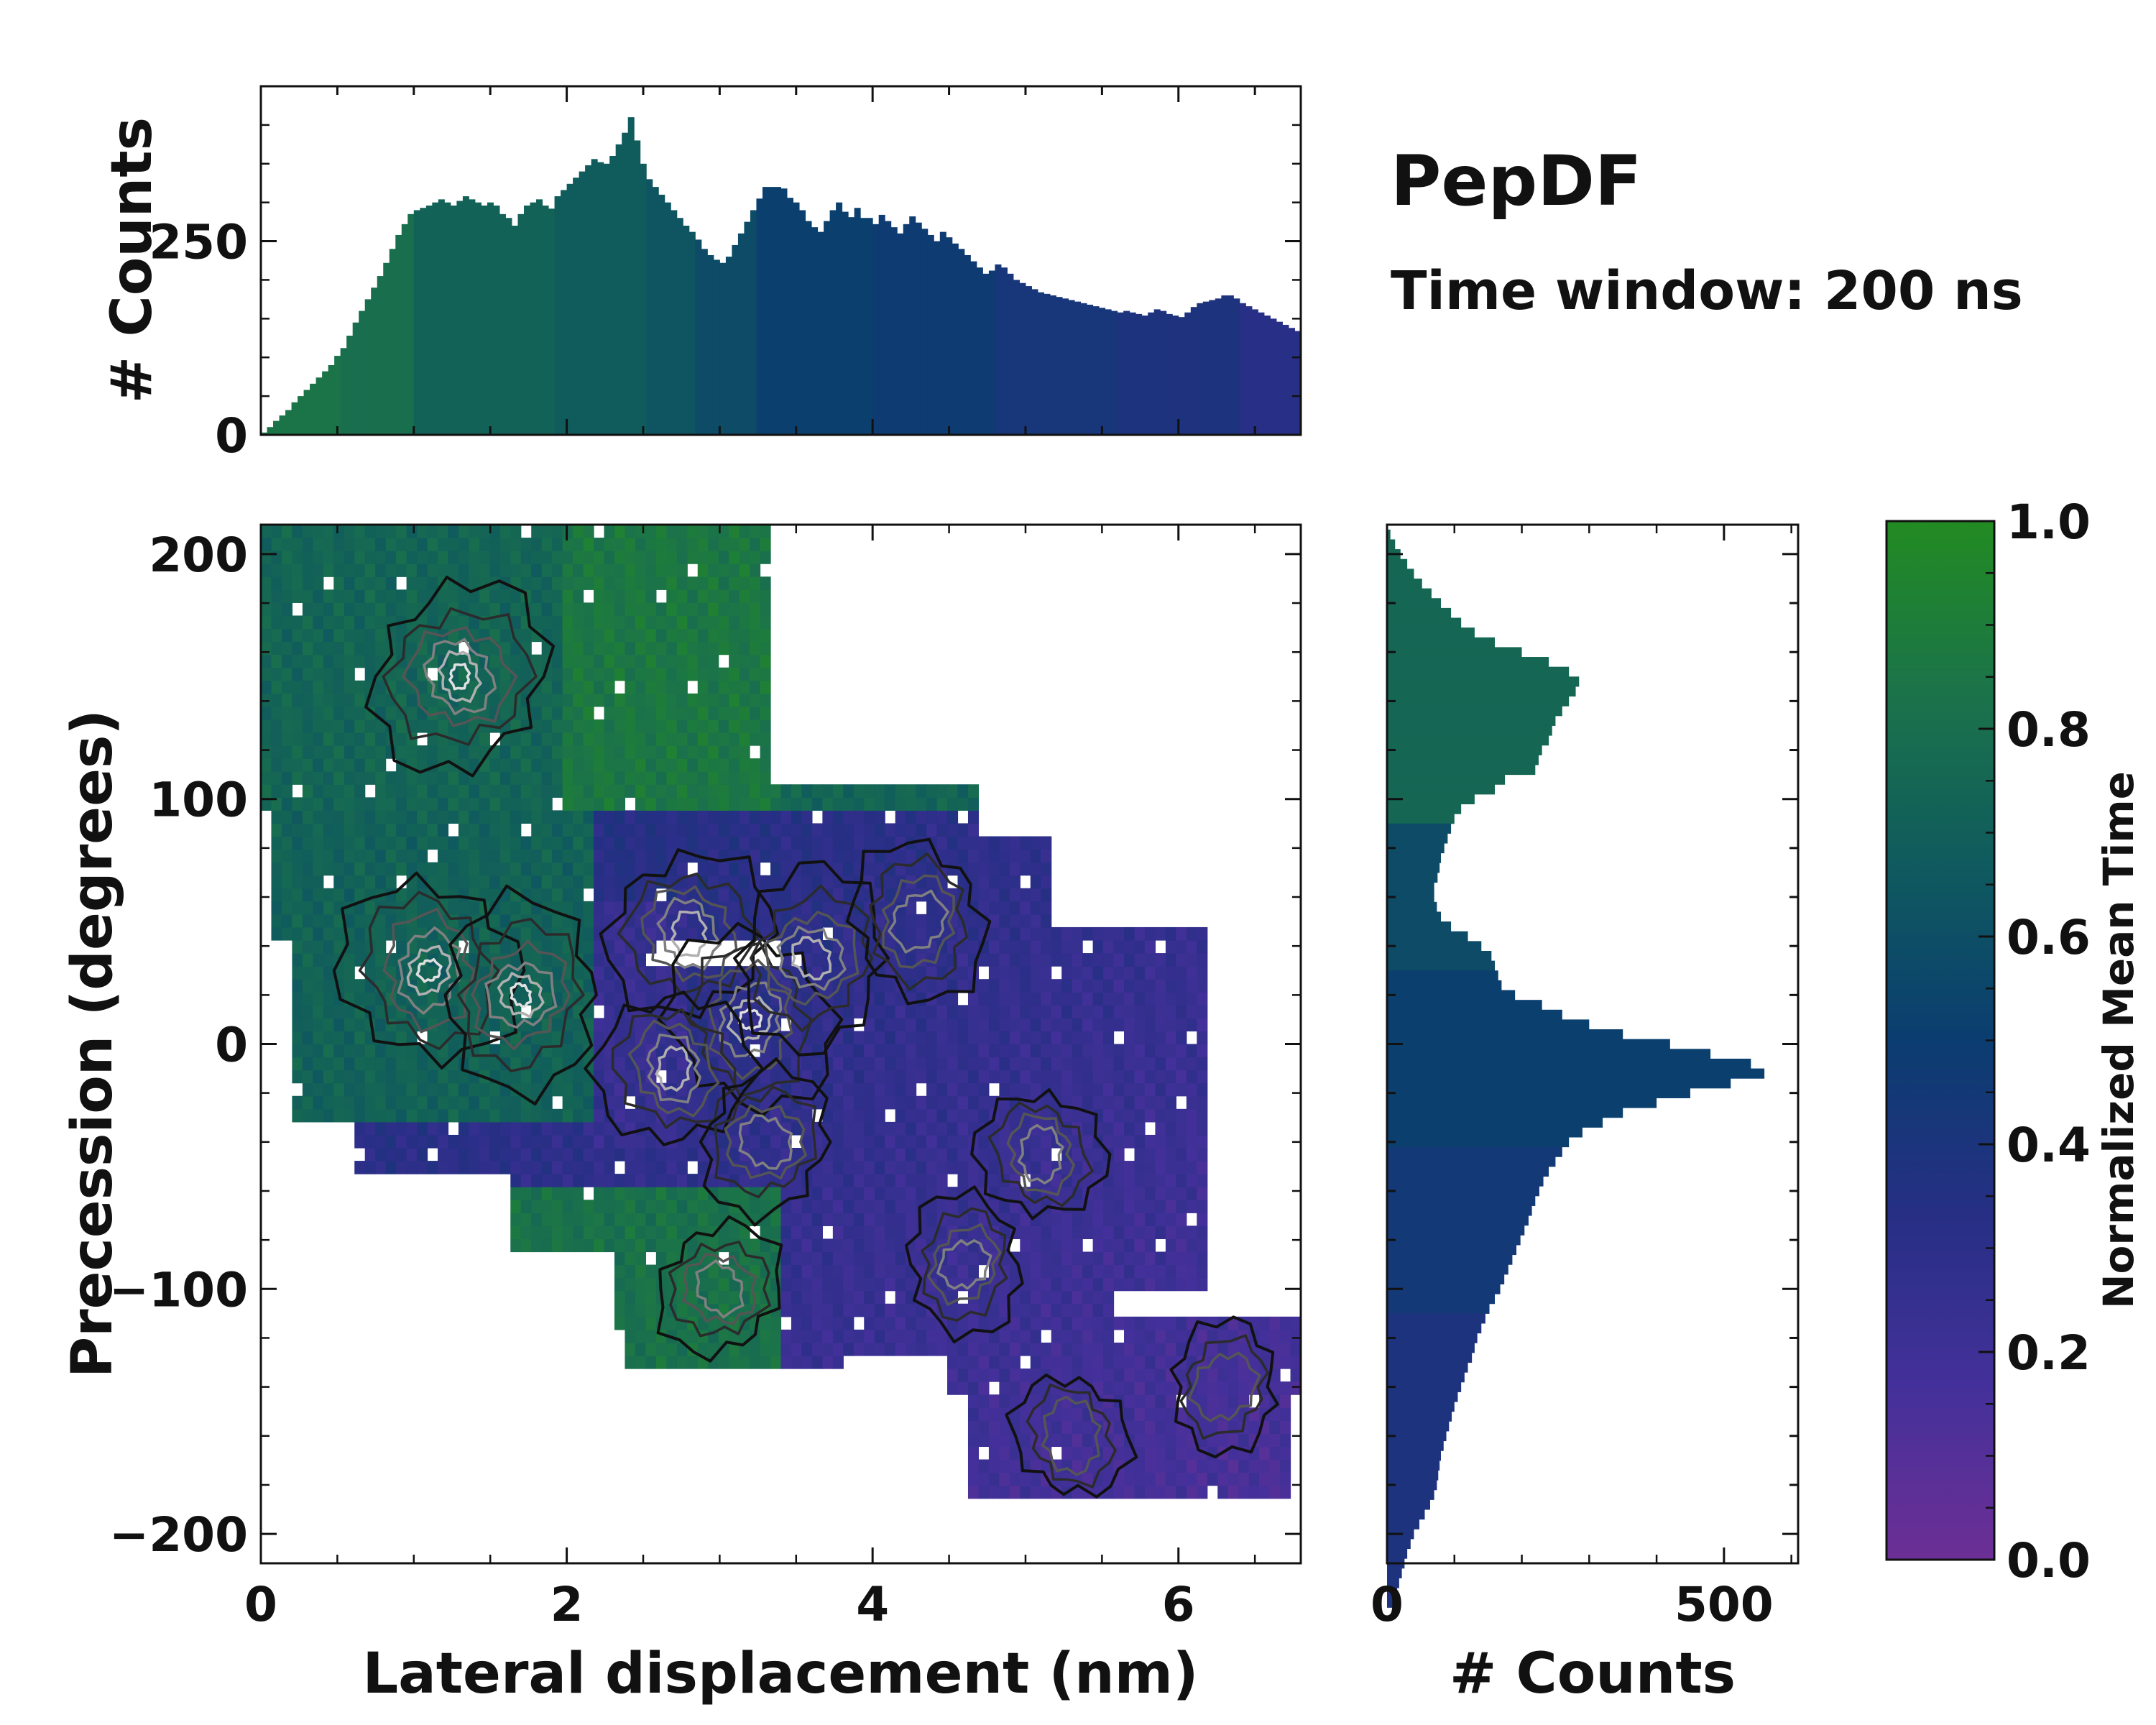  I want to click on right-histogram-bar, so click(1419, 926).